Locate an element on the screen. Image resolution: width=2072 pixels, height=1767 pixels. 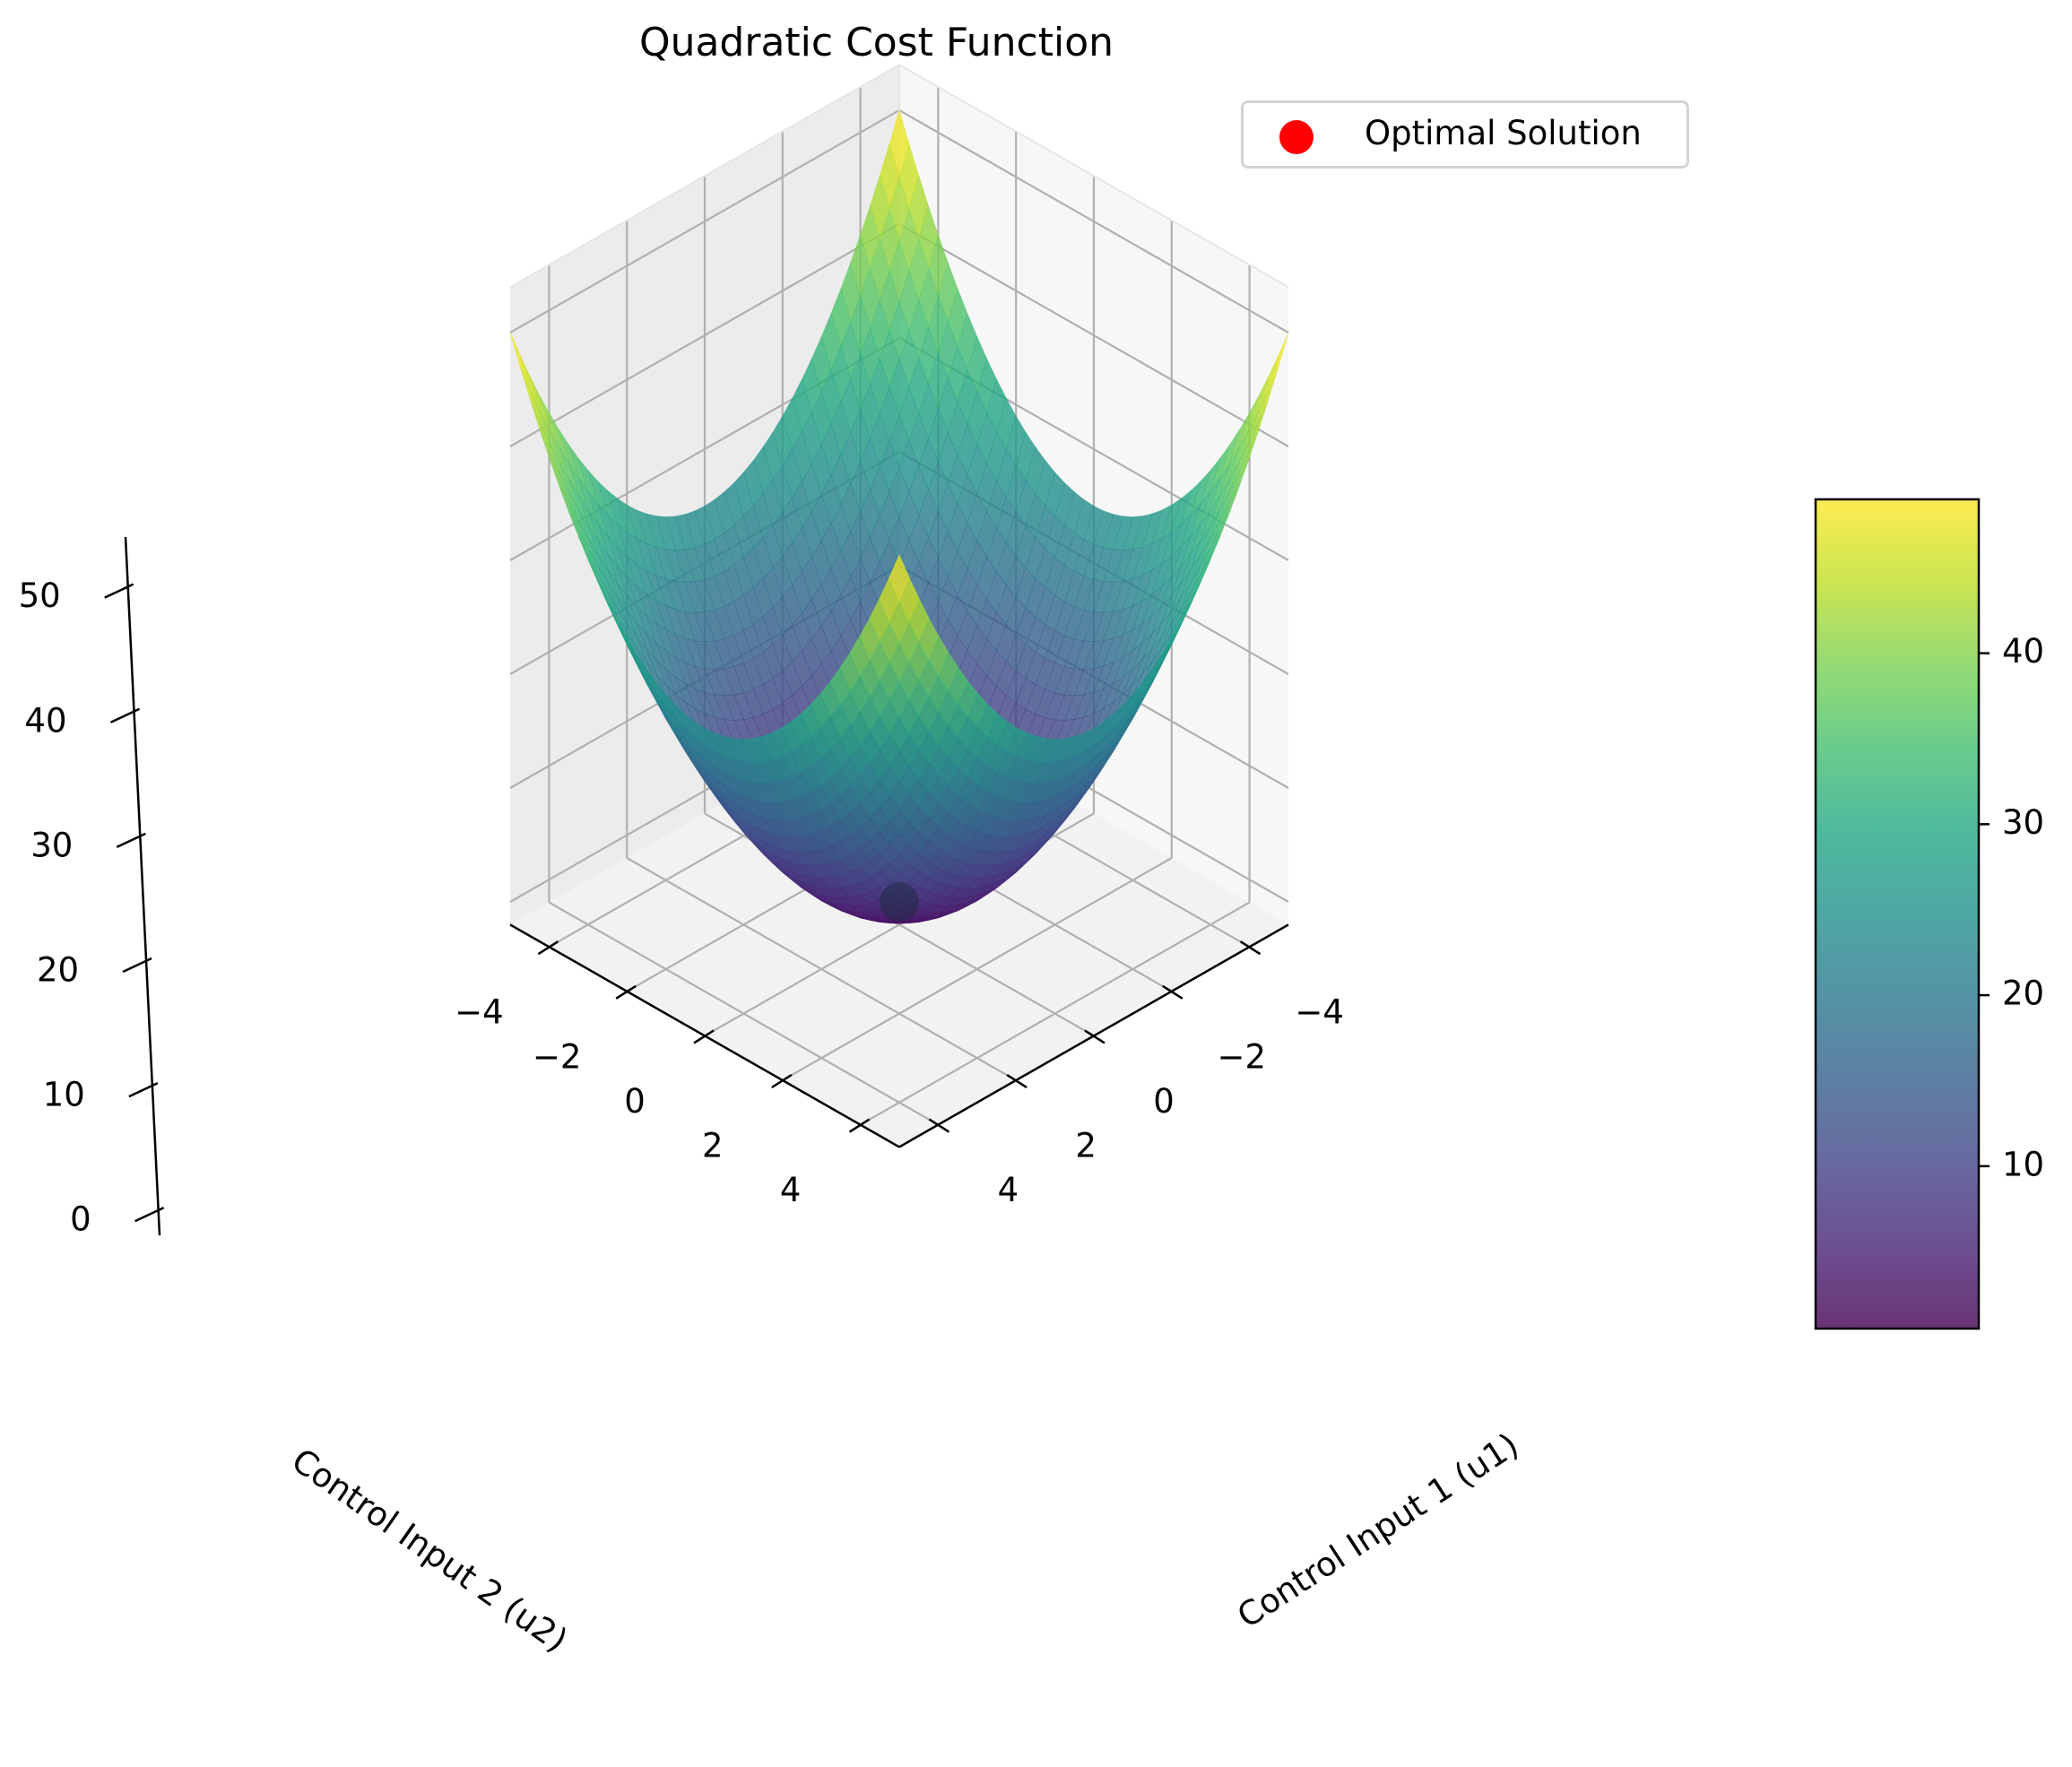
optimal-points is located at coordinates (899, 902).